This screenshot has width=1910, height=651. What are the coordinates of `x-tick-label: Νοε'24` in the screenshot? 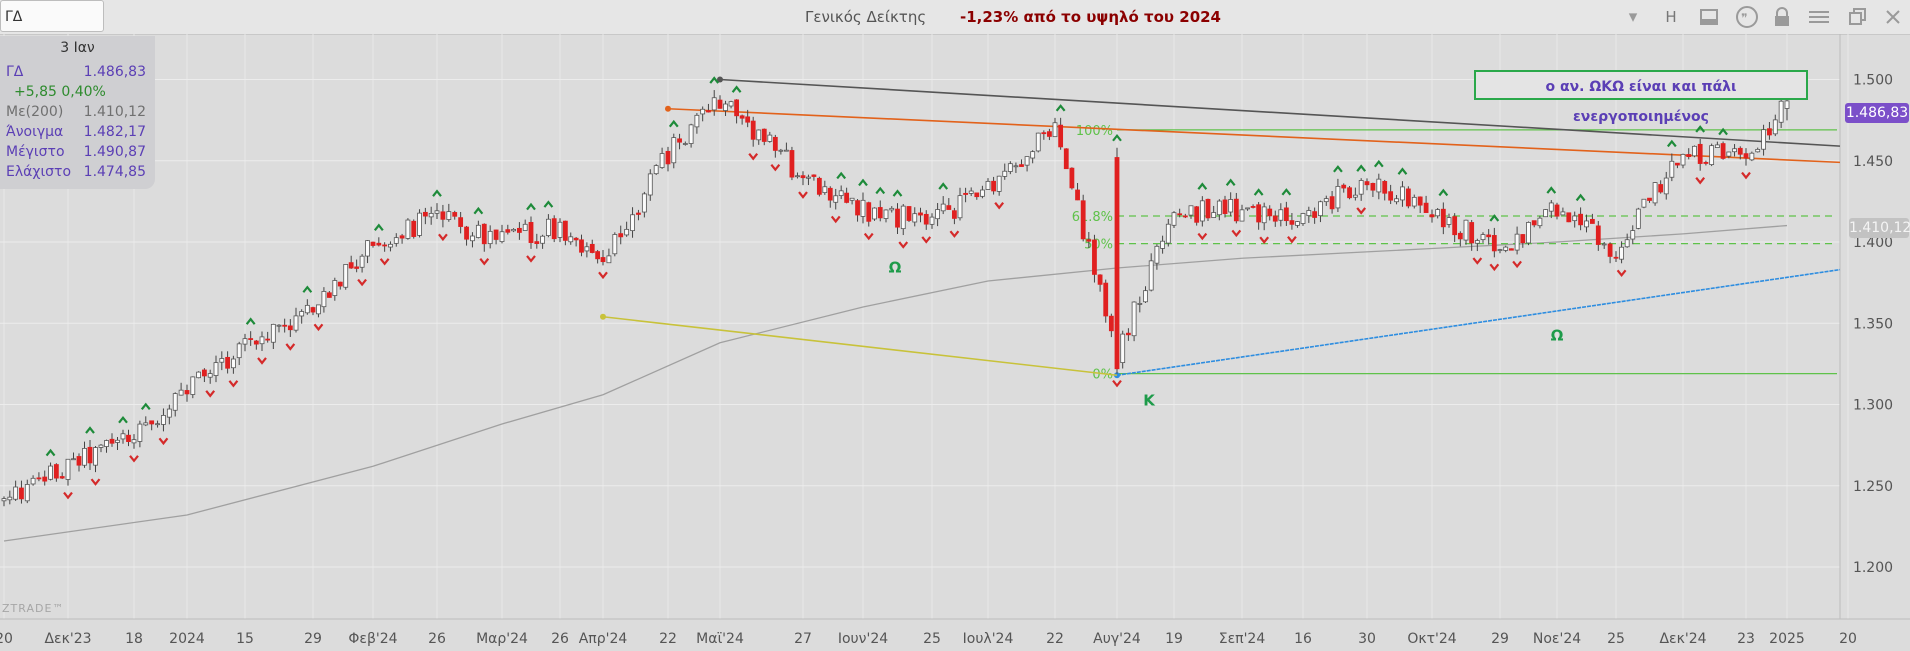 It's located at (1557, 639).